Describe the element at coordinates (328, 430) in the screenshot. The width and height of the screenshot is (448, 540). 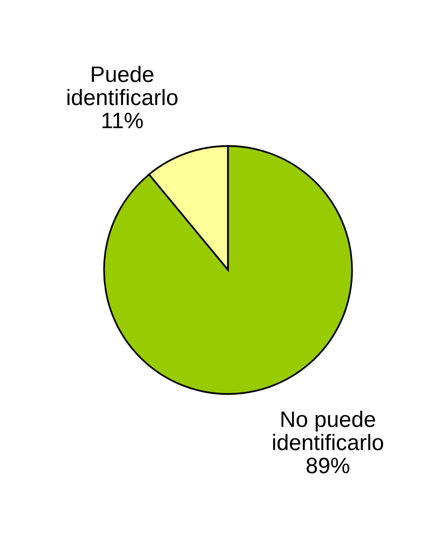
I see `slice-label: No puede identificarlo` at that location.